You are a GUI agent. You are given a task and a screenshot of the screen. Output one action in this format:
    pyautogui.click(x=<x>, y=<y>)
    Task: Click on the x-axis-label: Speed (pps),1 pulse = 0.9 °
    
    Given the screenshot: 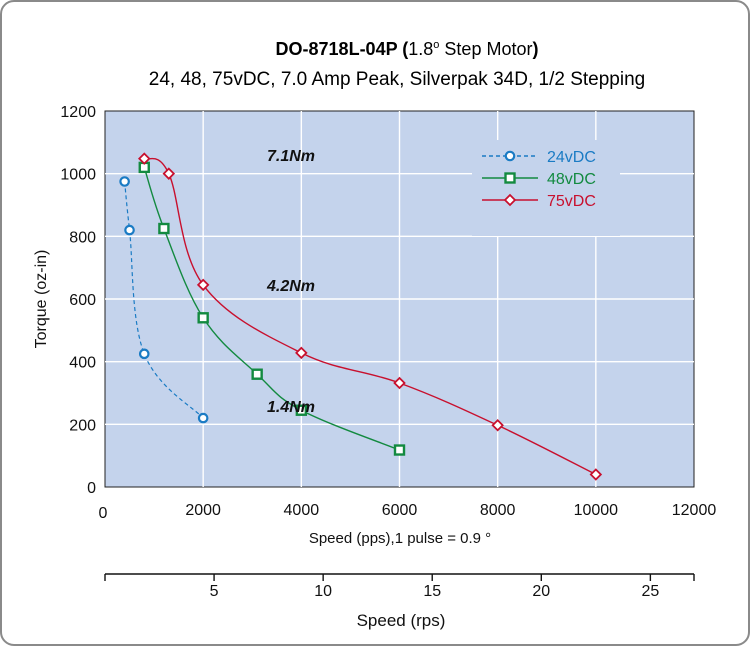 What is the action you would take?
    pyautogui.click(x=400, y=538)
    